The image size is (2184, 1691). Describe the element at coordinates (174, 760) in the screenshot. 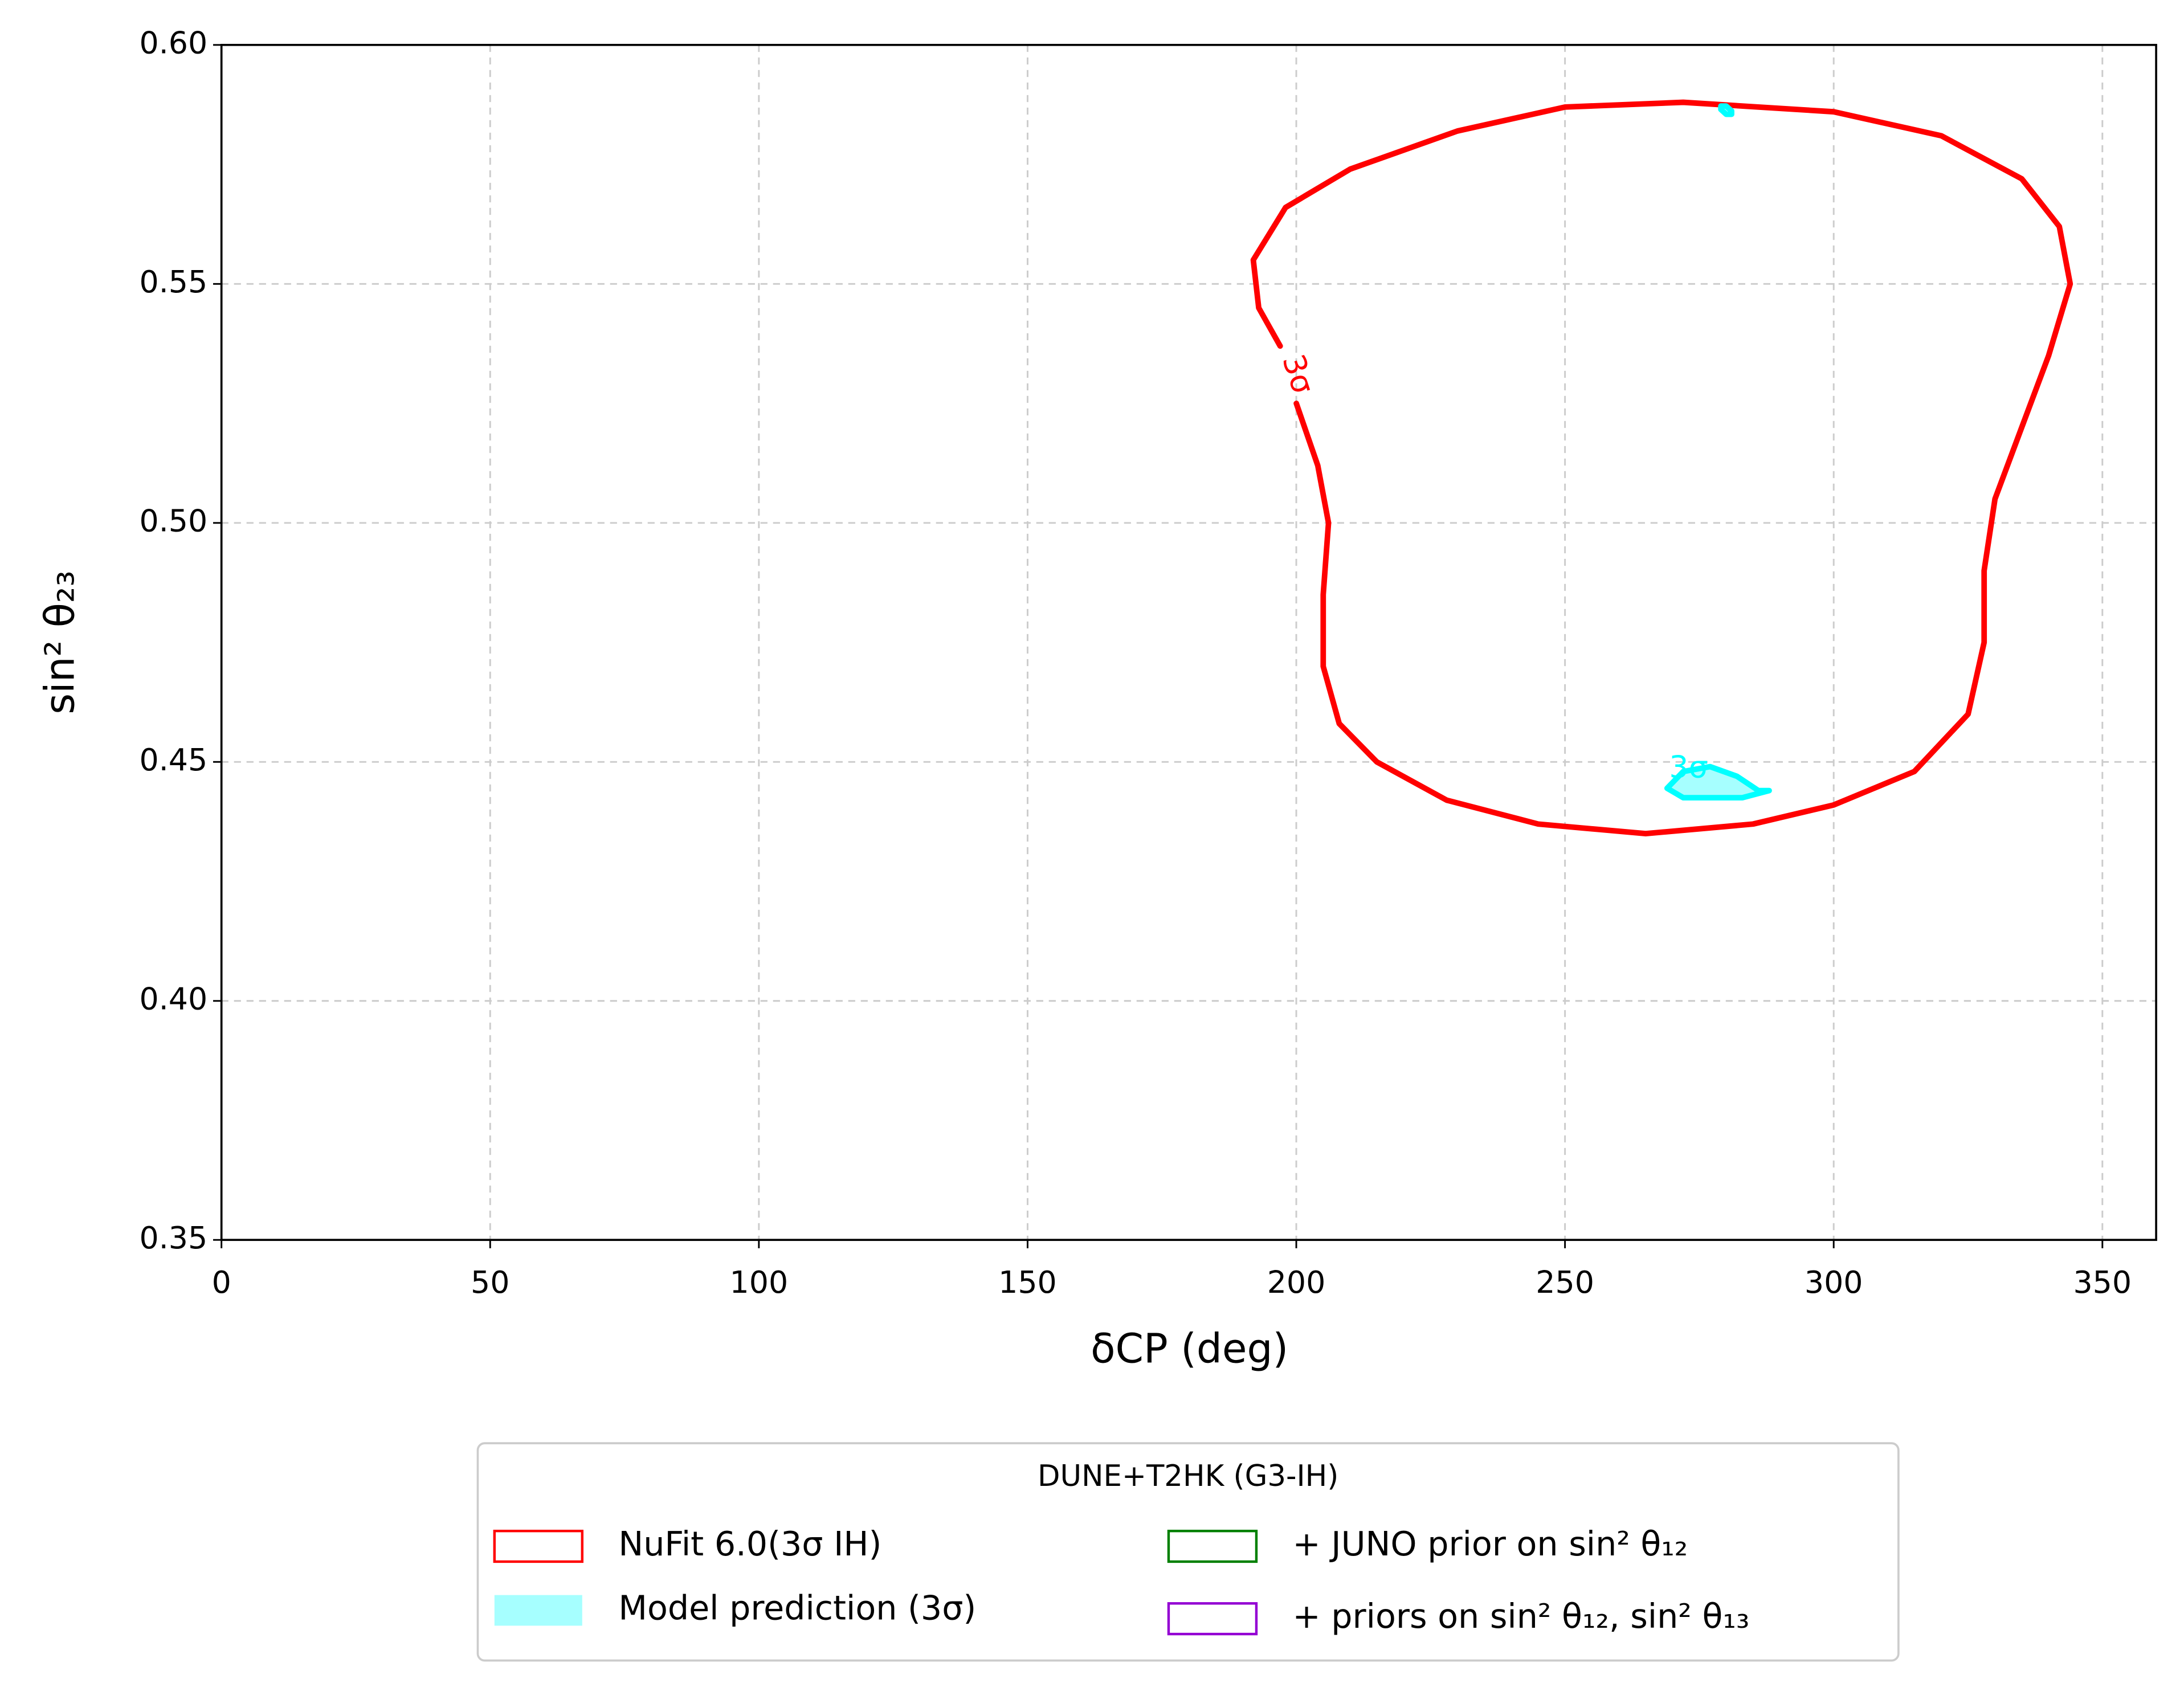

I see `y-tick-label: 0.45` at that location.